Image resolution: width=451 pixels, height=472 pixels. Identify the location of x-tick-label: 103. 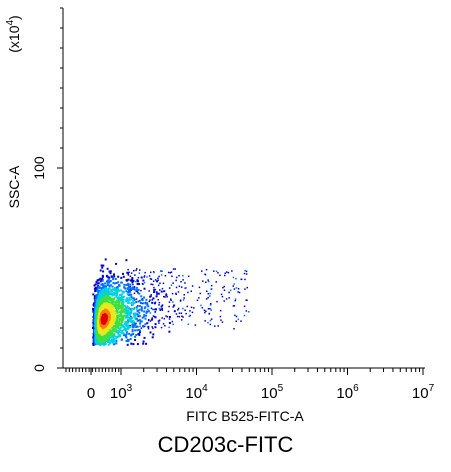
(121, 392).